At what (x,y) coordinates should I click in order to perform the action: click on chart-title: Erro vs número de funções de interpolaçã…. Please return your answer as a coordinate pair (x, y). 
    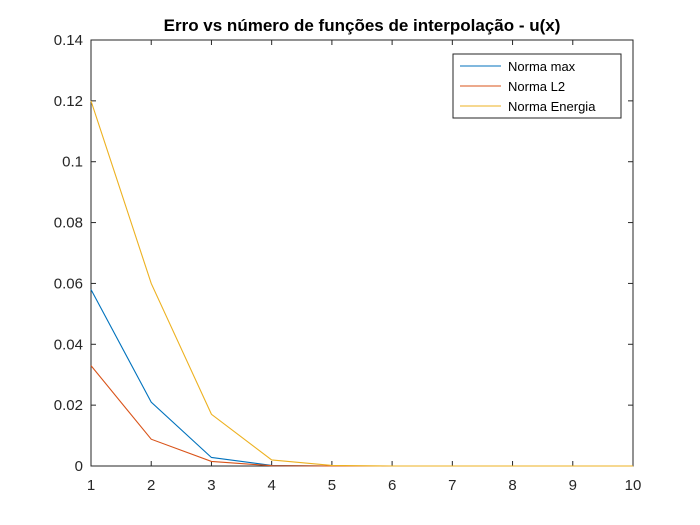
    Looking at the image, I should click on (362, 25).